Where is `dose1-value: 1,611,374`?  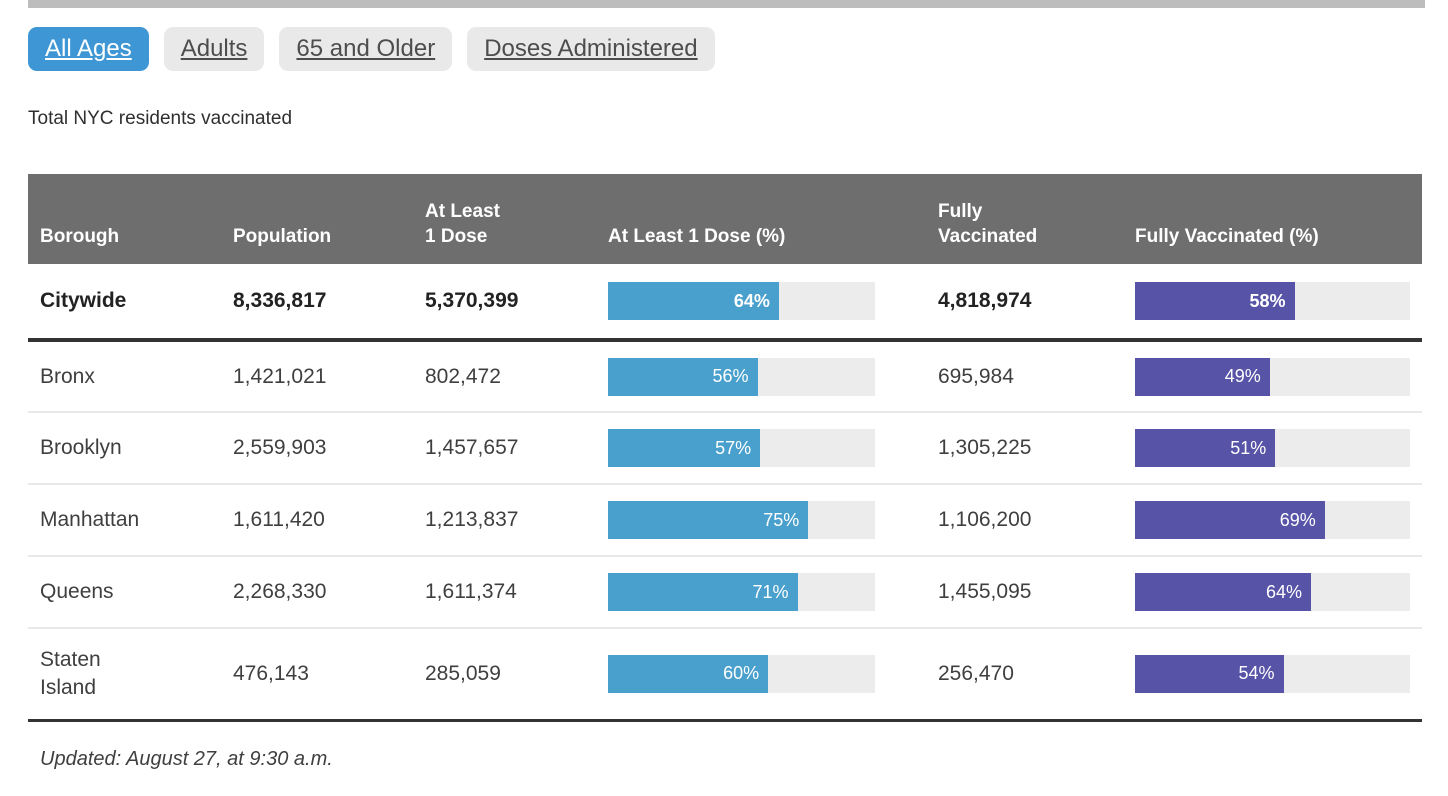
dose1-value: 1,611,374 is located at coordinates (516, 592).